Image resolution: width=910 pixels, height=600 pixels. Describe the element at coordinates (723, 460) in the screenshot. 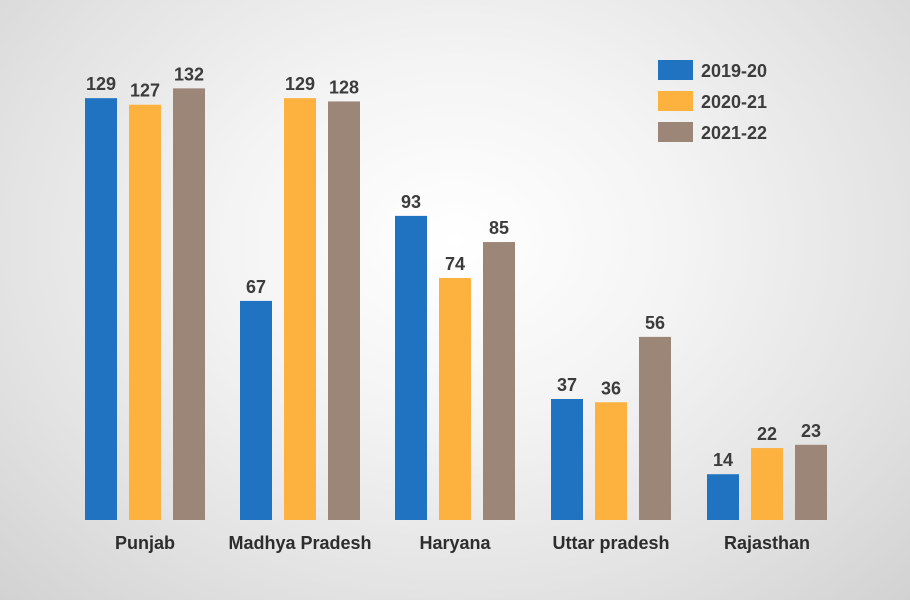

I see `value-label-rajasthan-2019-20: 14` at that location.